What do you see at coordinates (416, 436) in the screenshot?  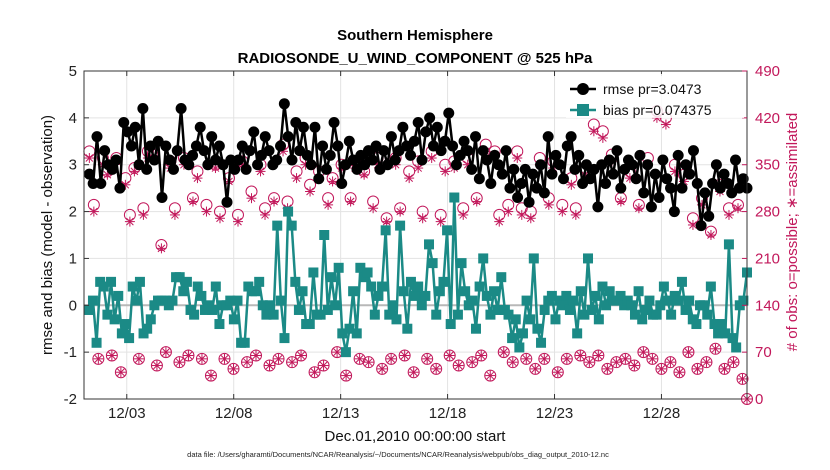 I see `x-axis-label: Dec.01,2010 00:00:00 start` at bounding box center [416, 436].